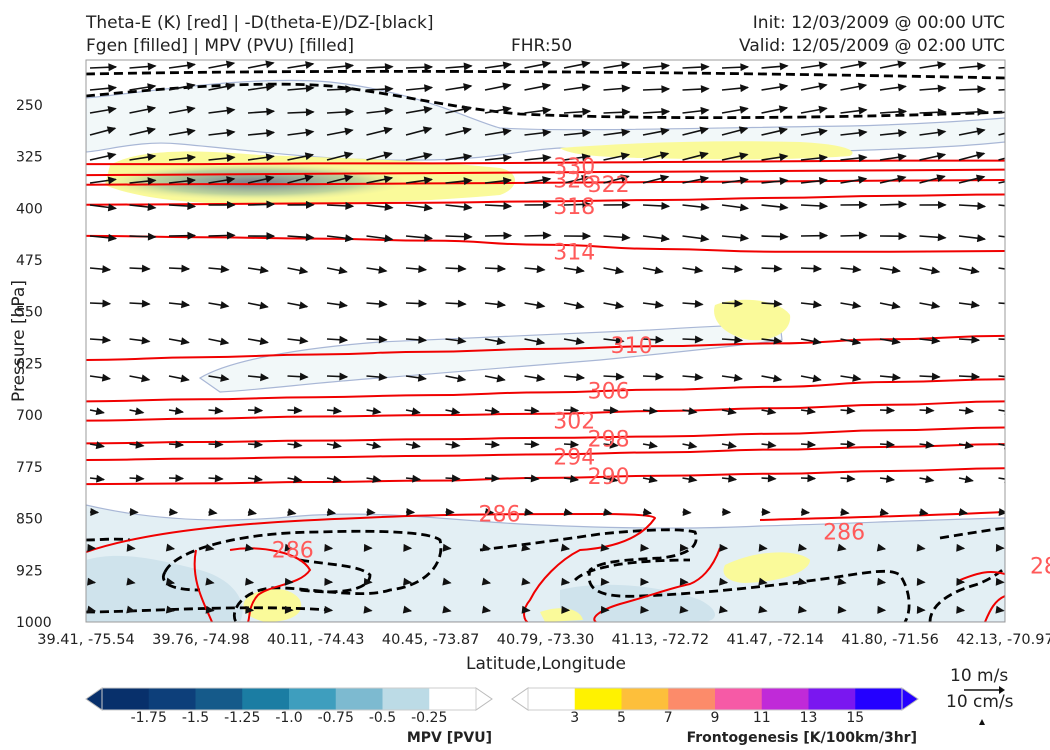  What do you see at coordinates (34, 364) in the screenshot?
I see `y-axis-ticks: 250 325 400 475 550 625 700 775 850 925 1000` at bounding box center [34, 364].